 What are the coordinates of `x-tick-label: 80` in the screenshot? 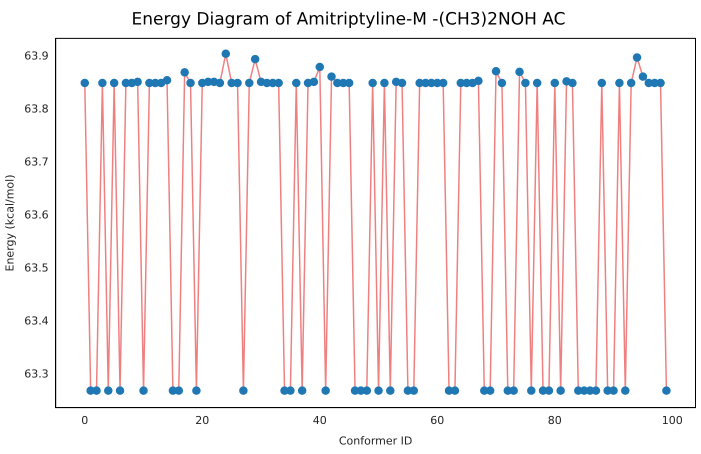 It's located at (555, 421).